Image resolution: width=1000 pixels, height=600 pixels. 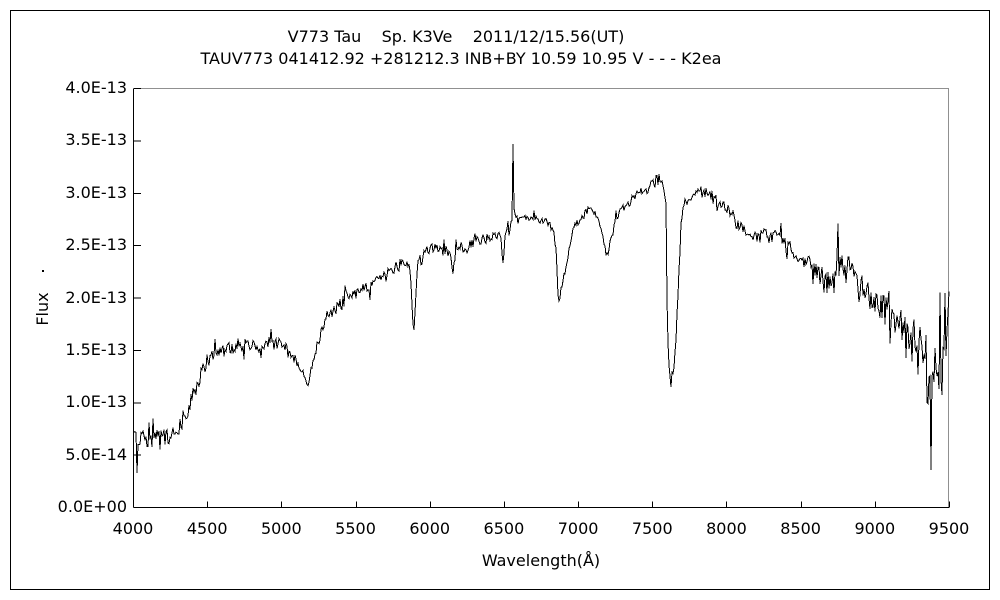 What do you see at coordinates (456, 36) in the screenshot?
I see `chart-title: V773 Tau Sp. K3Ve 2011/12/15.56(UT)` at bounding box center [456, 36].